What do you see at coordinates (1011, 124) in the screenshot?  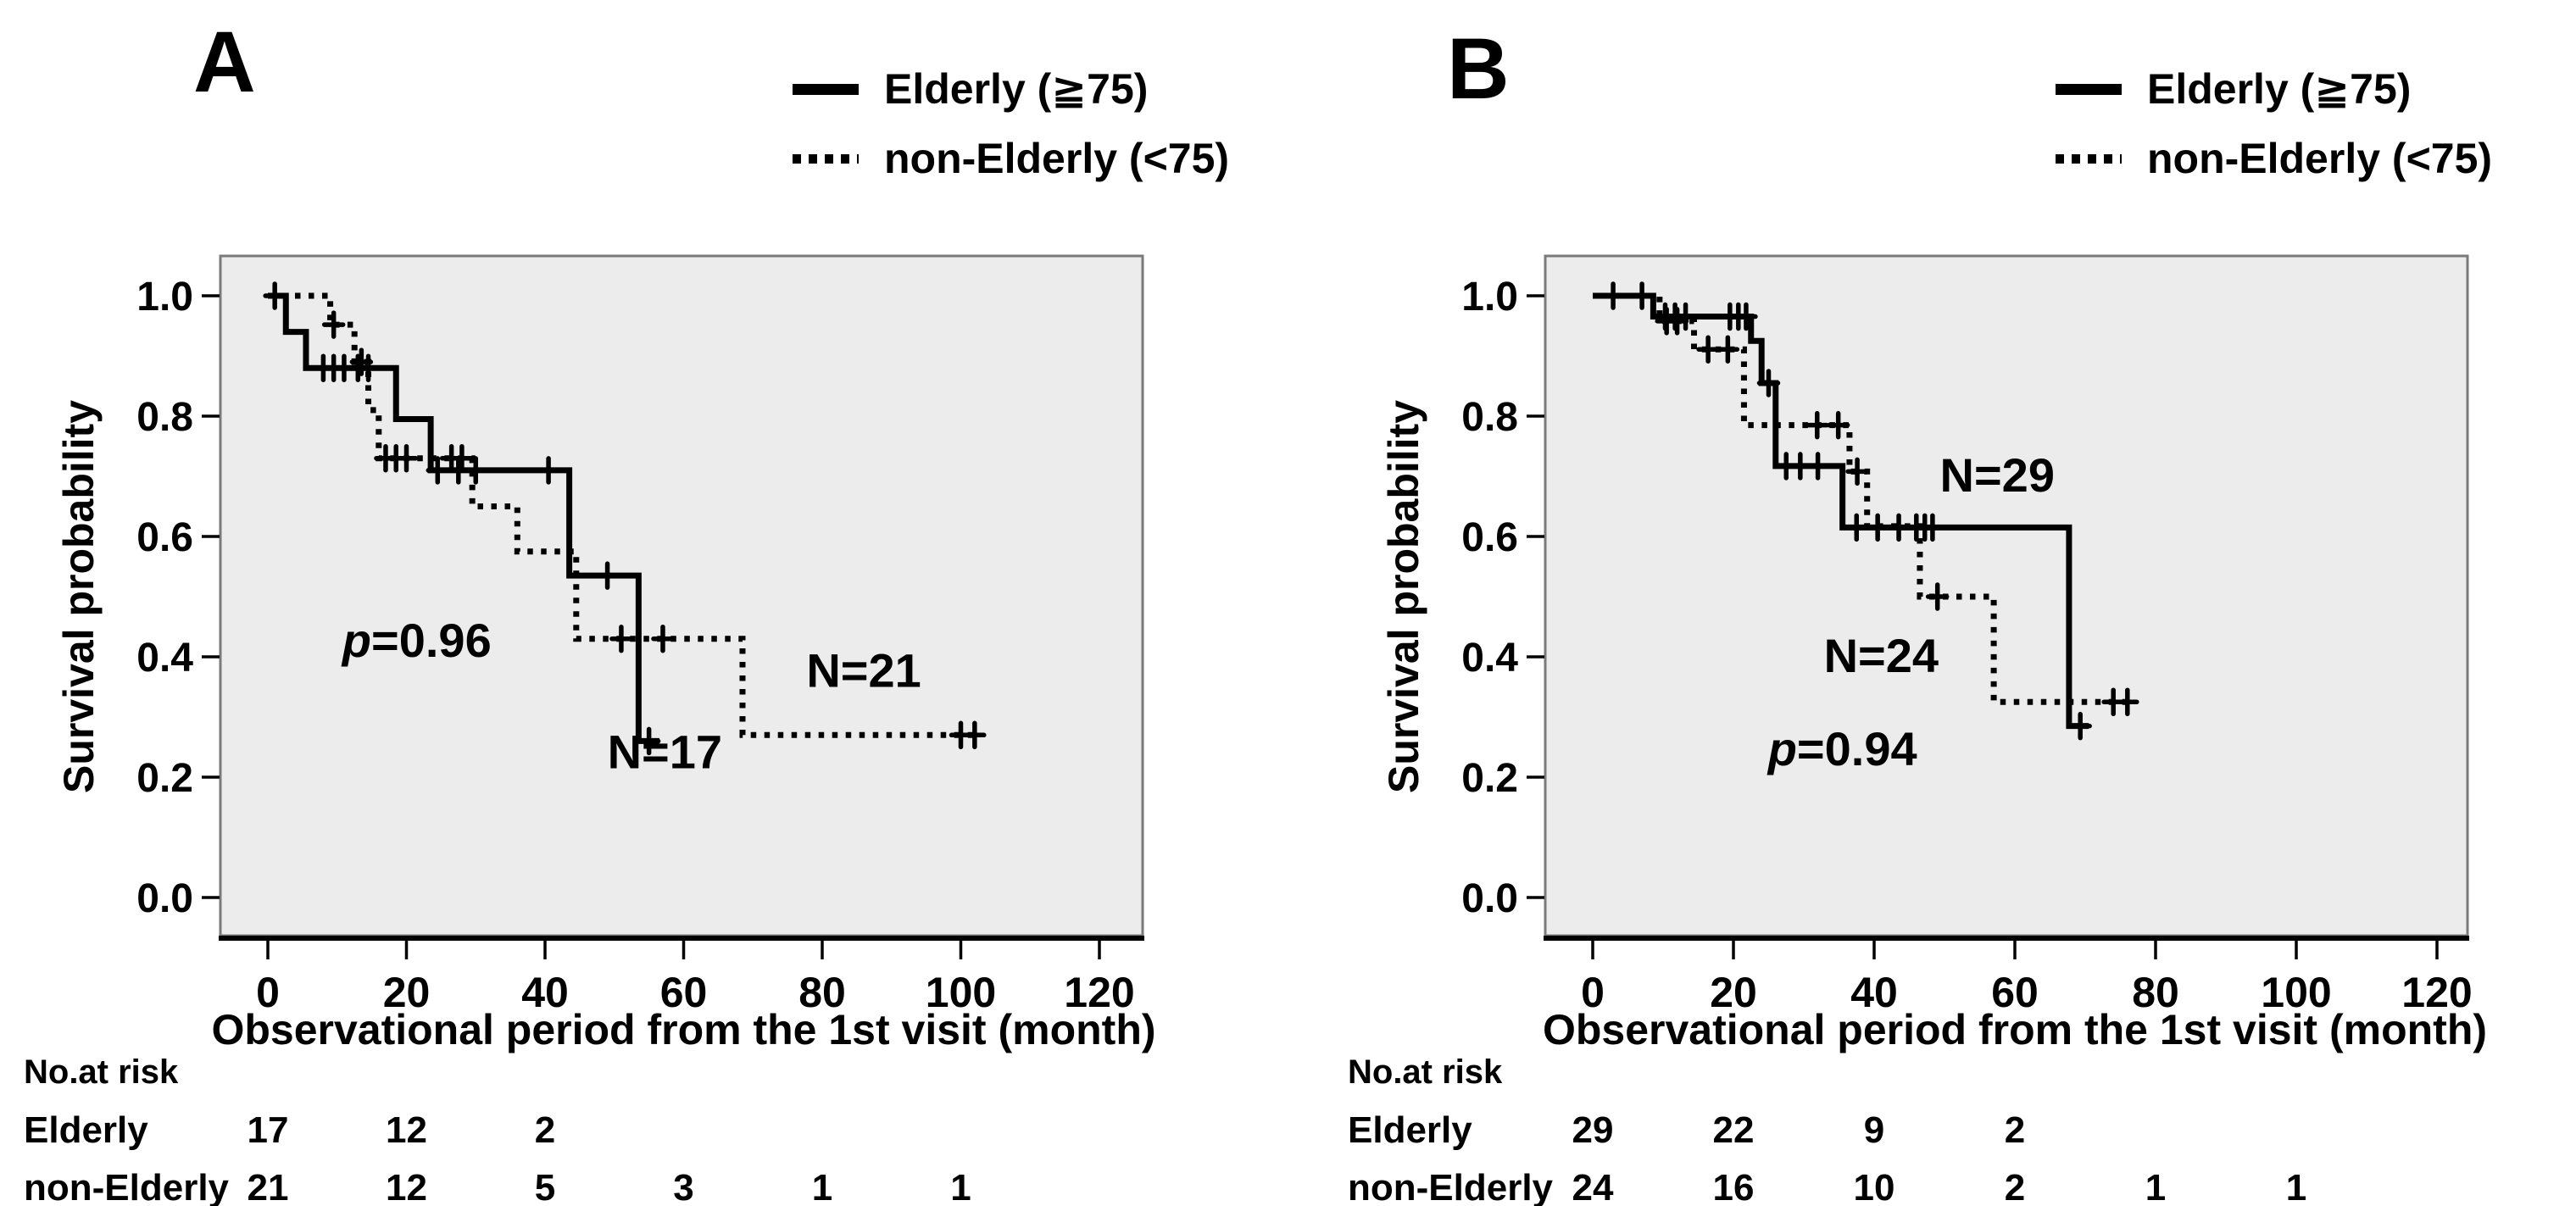 I see `legend-A: Elderly (≧75) non-Elderly (<75)` at bounding box center [1011, 124].